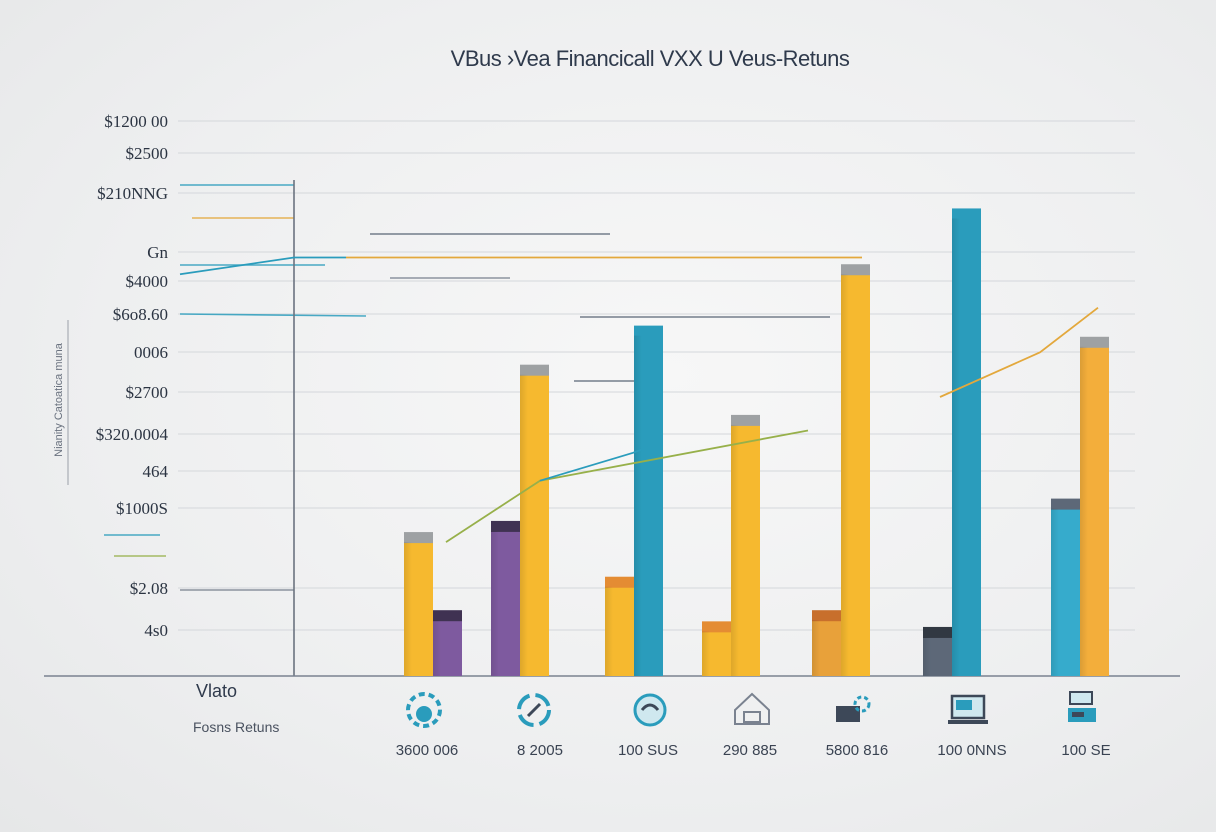  What do you see at coordinates (157, 252) in the screenshot?
I see `y-tick-label: Gn` at bounding box center [157, 252].